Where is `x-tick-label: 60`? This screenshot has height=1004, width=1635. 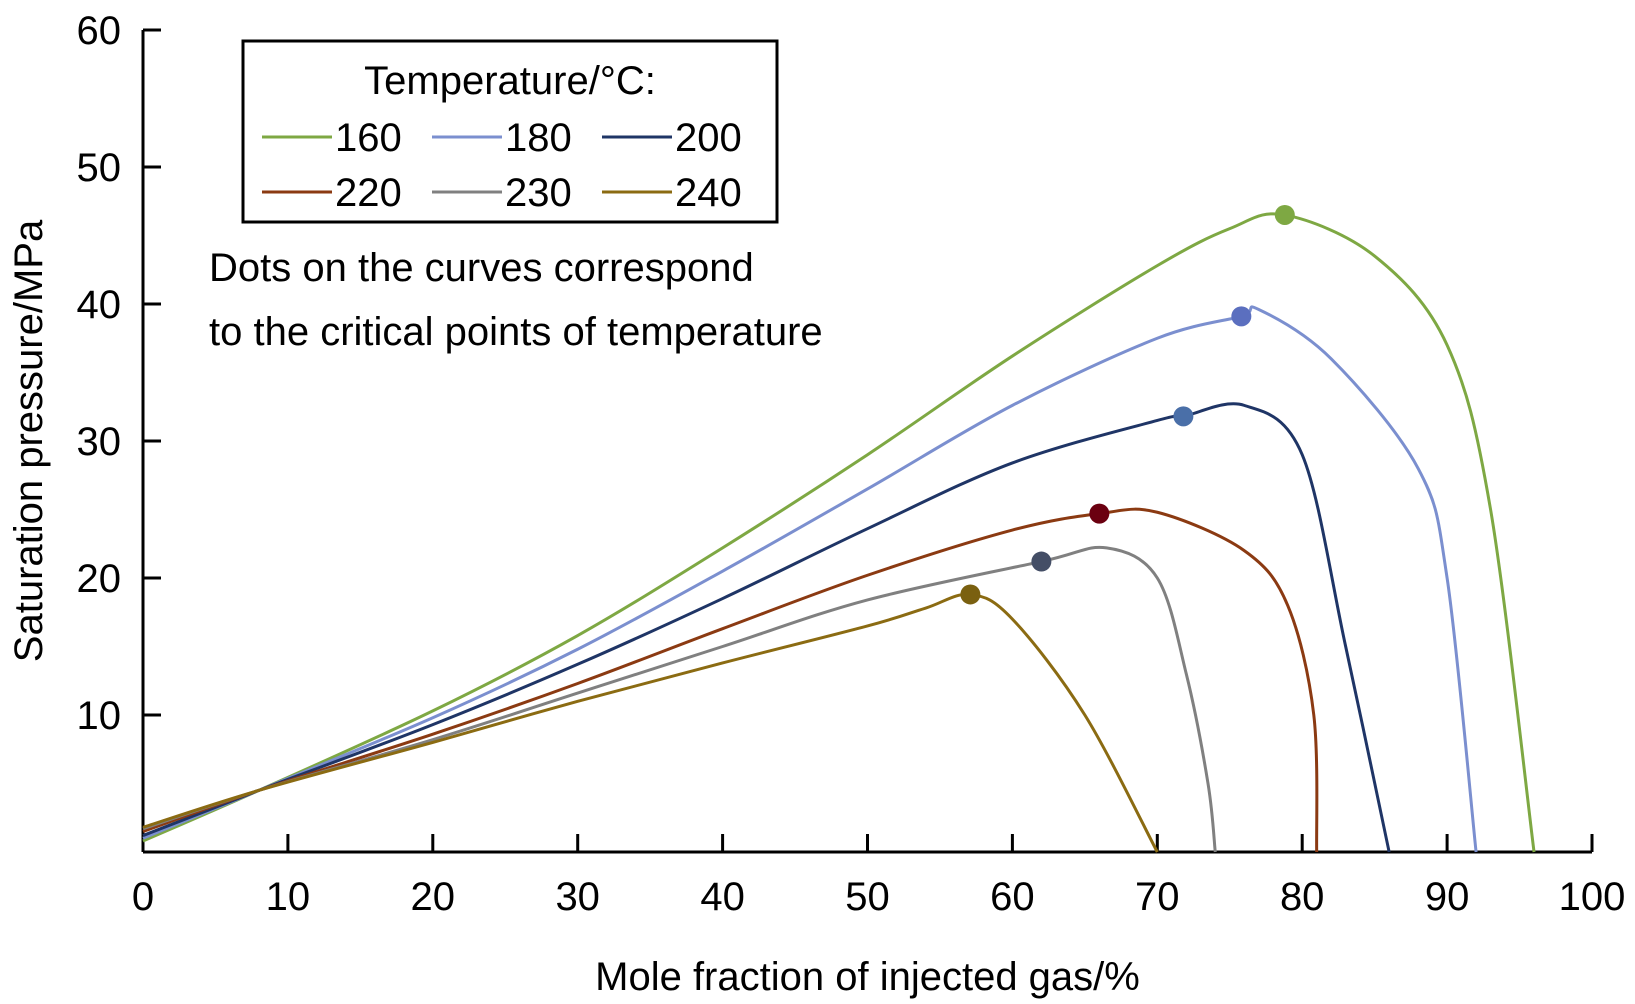
x-tick-label: 60 is located at coordinates (1012, 897).